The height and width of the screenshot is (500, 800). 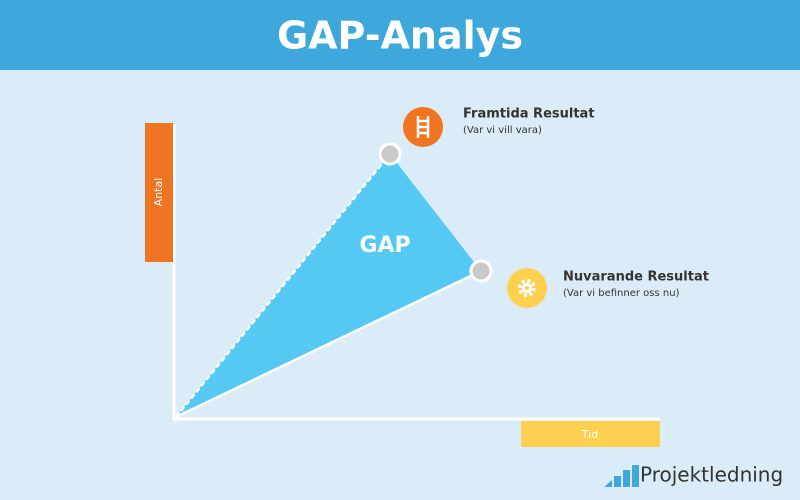 I want to click on current-marker, so click(x=481, y=271).